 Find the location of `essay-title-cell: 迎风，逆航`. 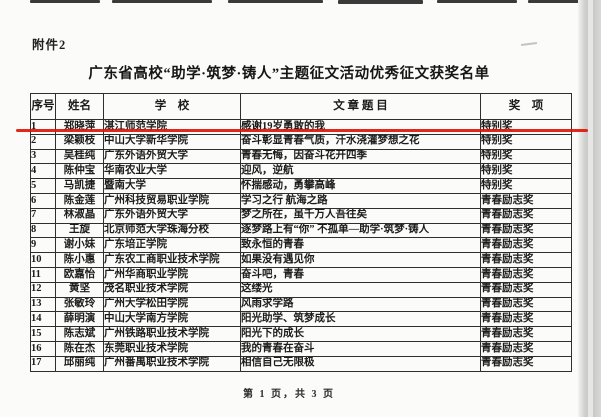

essay-title-cell: 迎风，逆航 is located at coordinates (360, 171).